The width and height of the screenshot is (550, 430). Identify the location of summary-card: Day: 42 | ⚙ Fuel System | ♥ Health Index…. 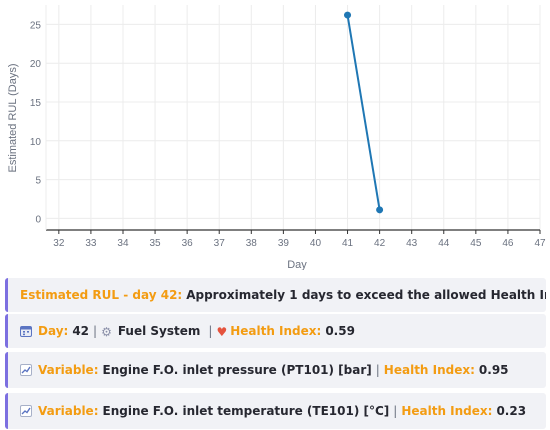
(275, 331).